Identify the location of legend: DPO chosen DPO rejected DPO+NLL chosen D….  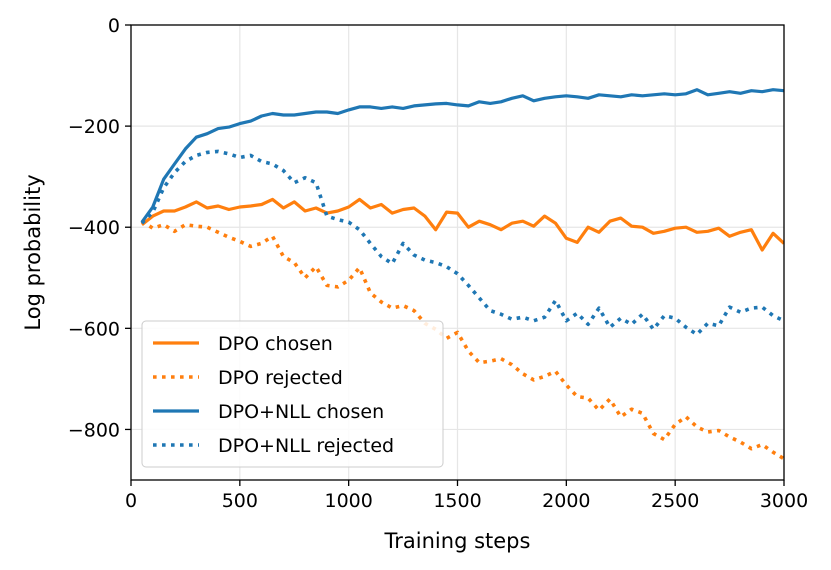
(292, 394).